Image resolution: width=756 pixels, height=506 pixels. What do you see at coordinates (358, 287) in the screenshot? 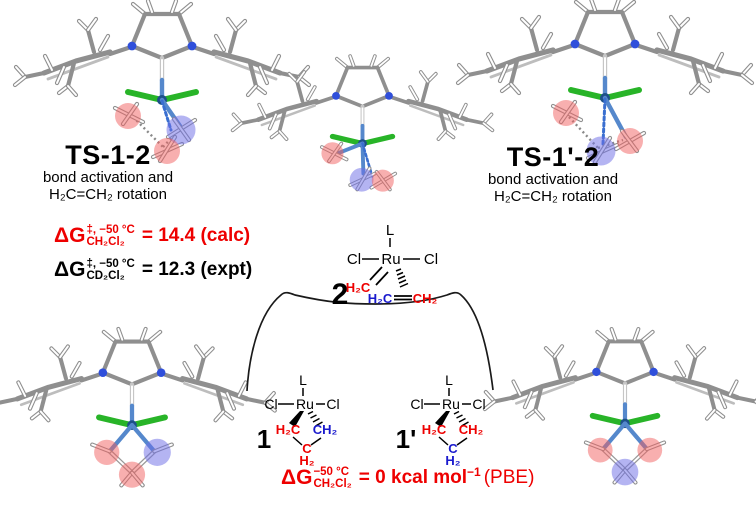
I see `carbene-CH2: H₂C` at bounding box center [358, 287].